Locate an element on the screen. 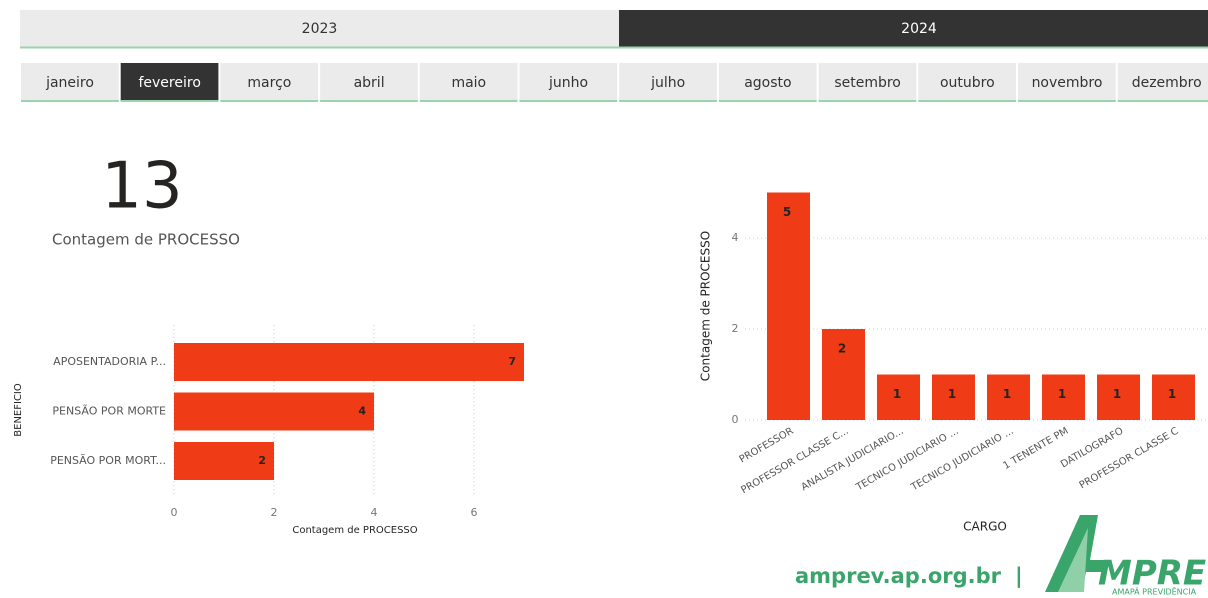 This screenshot has width=1208, height=598. month-label: junho is located at coordinates (568, 83).